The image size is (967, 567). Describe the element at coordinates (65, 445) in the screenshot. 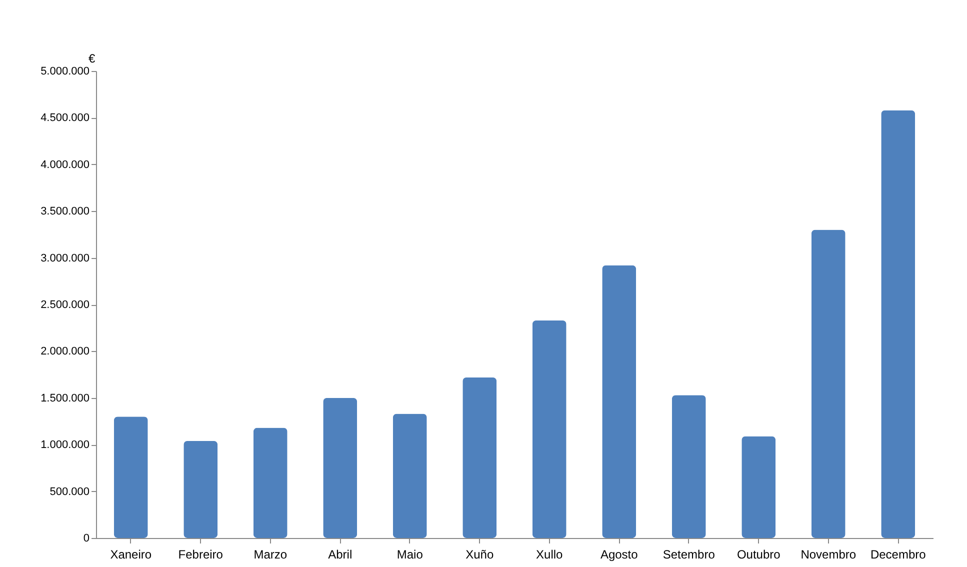

I see `y-tick-label: 1.000.000` at that location.